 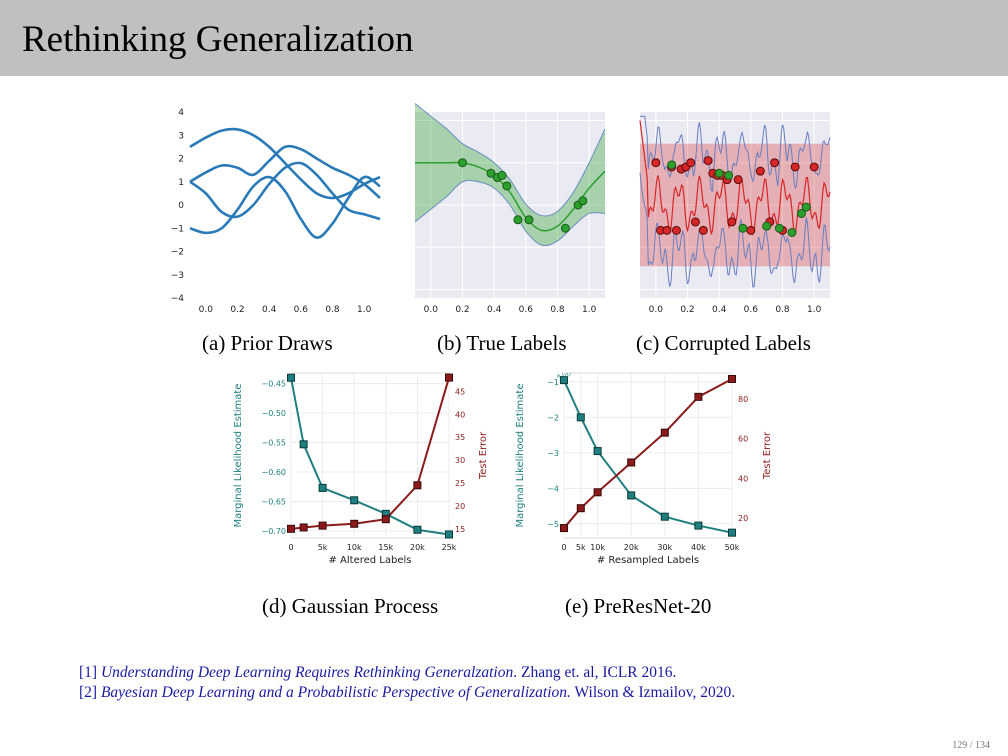 What do you see at coordinates (460, 414) in the screenshot?
I see `gaussian-process-right-tick-label: 40` at bounding box center [460, 414].